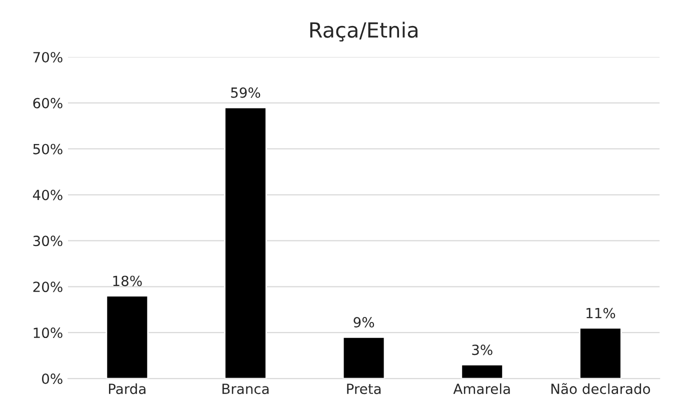 The image size is (680, 407). What do you see at coordinates (47, 287) in the screenshot?
I see `y-tick-label: 20%` at bounding box center [47, 287].